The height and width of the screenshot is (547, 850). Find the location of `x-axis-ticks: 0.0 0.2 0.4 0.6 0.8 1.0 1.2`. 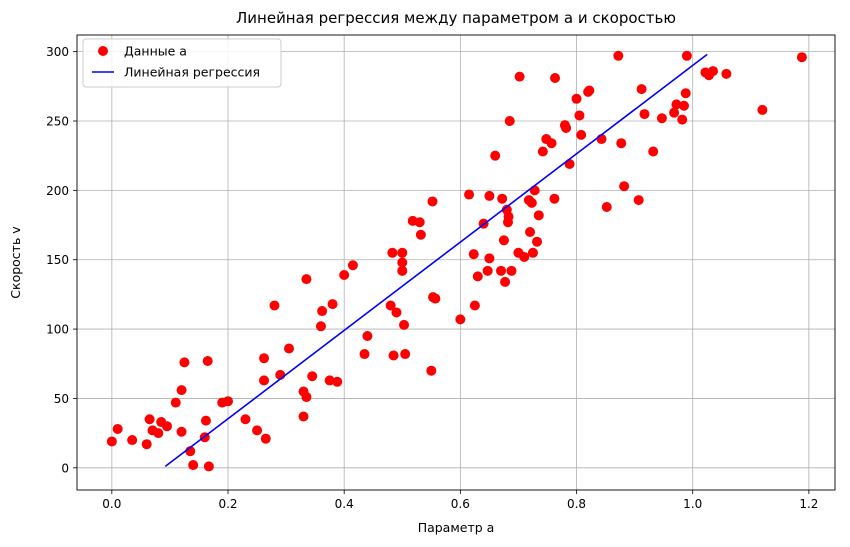

x-axis-ticks: 0.0 0.2 0.4 0.6 0.8 1.0 1.2 is located at coordinates (460, 500).